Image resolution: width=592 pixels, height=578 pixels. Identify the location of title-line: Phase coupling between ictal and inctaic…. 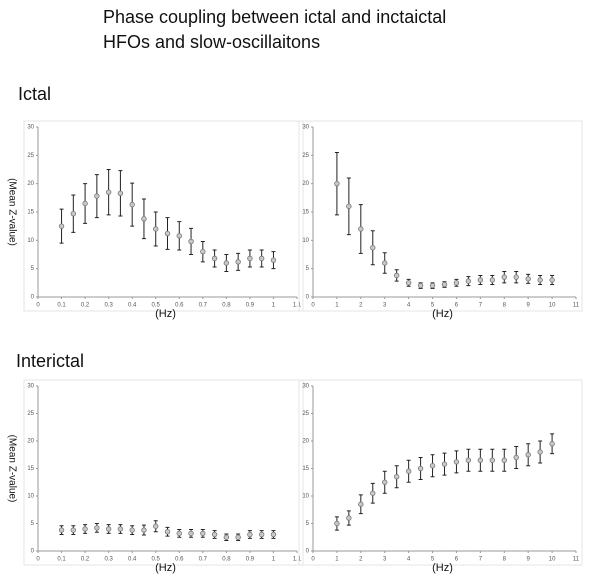
(274, 17).